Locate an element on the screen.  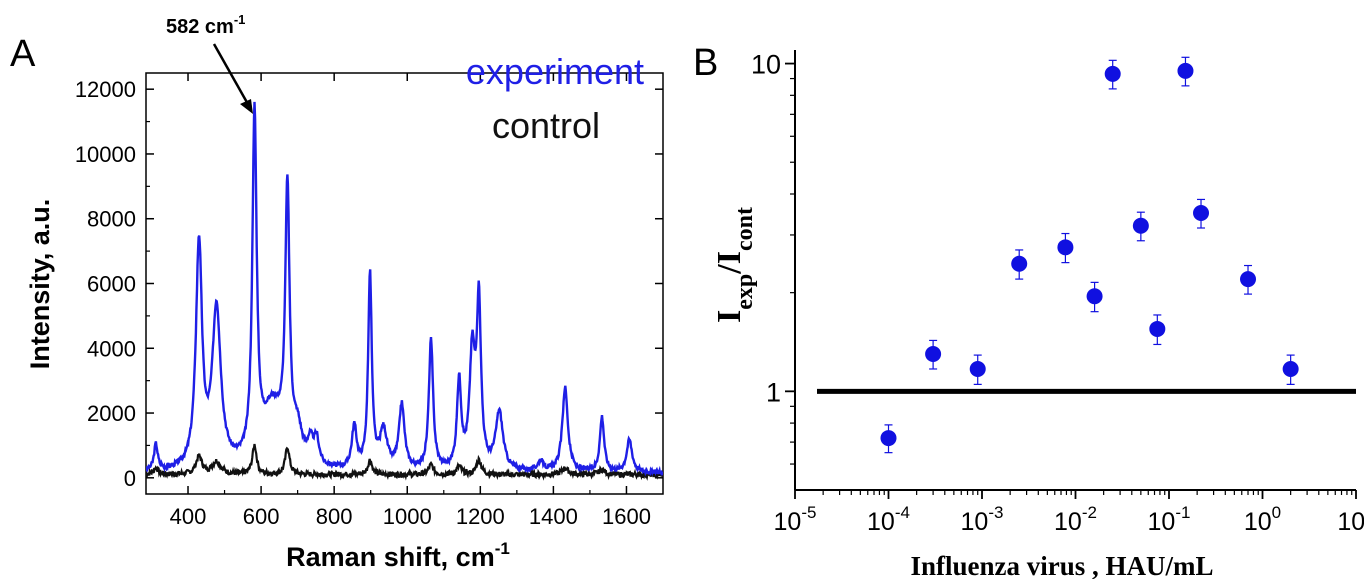
panel-label-a: A is located at coordinates (23, 54).